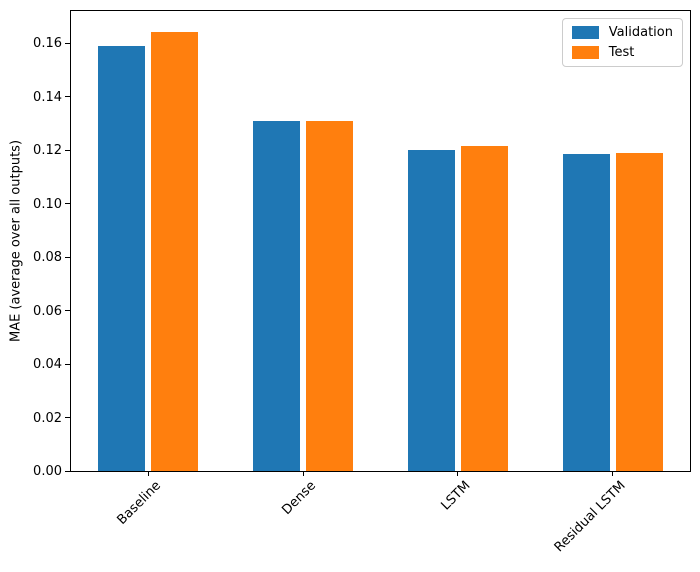 The image size is (700, 572). I want to click on x-tick-label-residual-lstm: Residual LSTM, so click(590, 517).